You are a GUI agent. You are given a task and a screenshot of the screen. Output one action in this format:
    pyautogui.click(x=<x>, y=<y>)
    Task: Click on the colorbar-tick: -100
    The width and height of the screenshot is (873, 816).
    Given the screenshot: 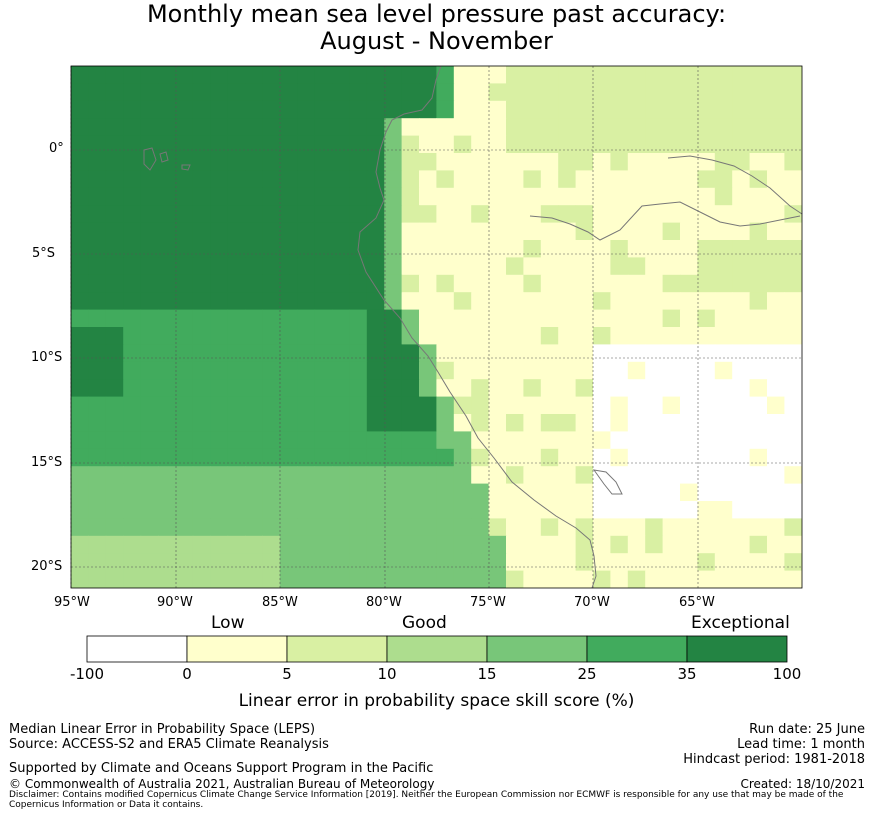 What is the action you would take?
    pyautogui.click(x=87, y=674)
    